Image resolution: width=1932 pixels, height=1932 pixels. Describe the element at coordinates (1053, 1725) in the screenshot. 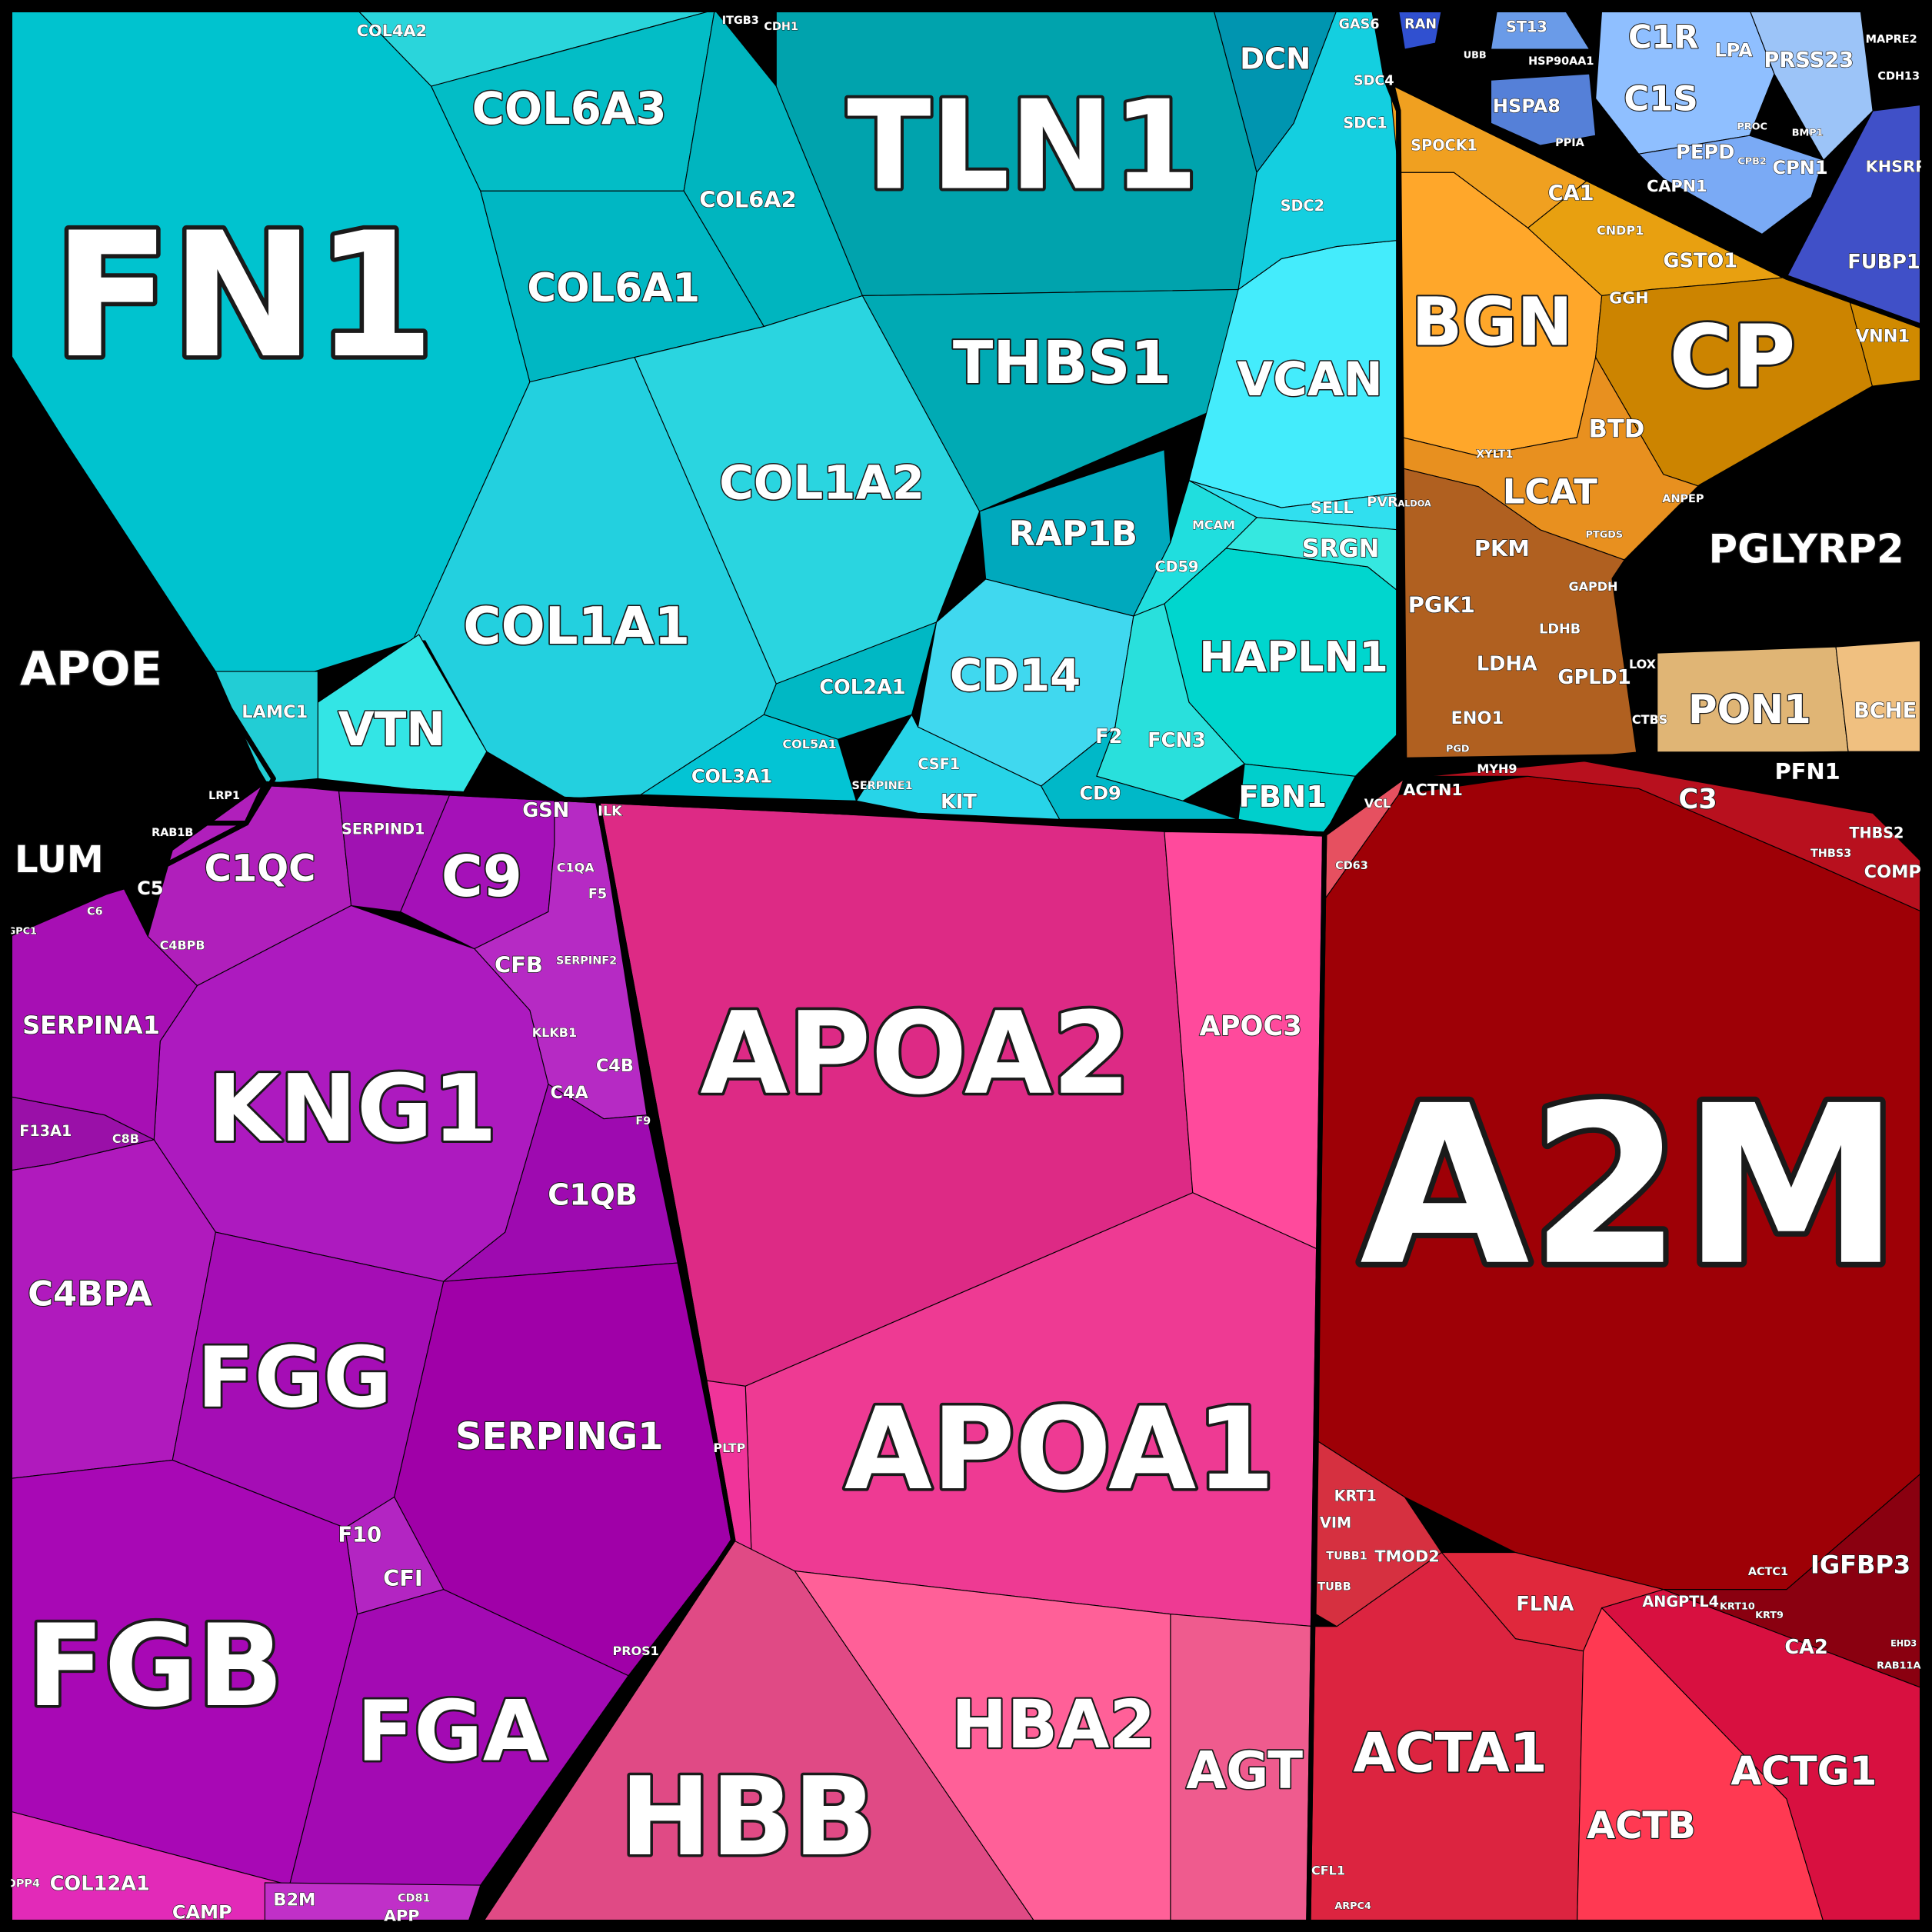

I see `cell-label: HBA2` at that location.